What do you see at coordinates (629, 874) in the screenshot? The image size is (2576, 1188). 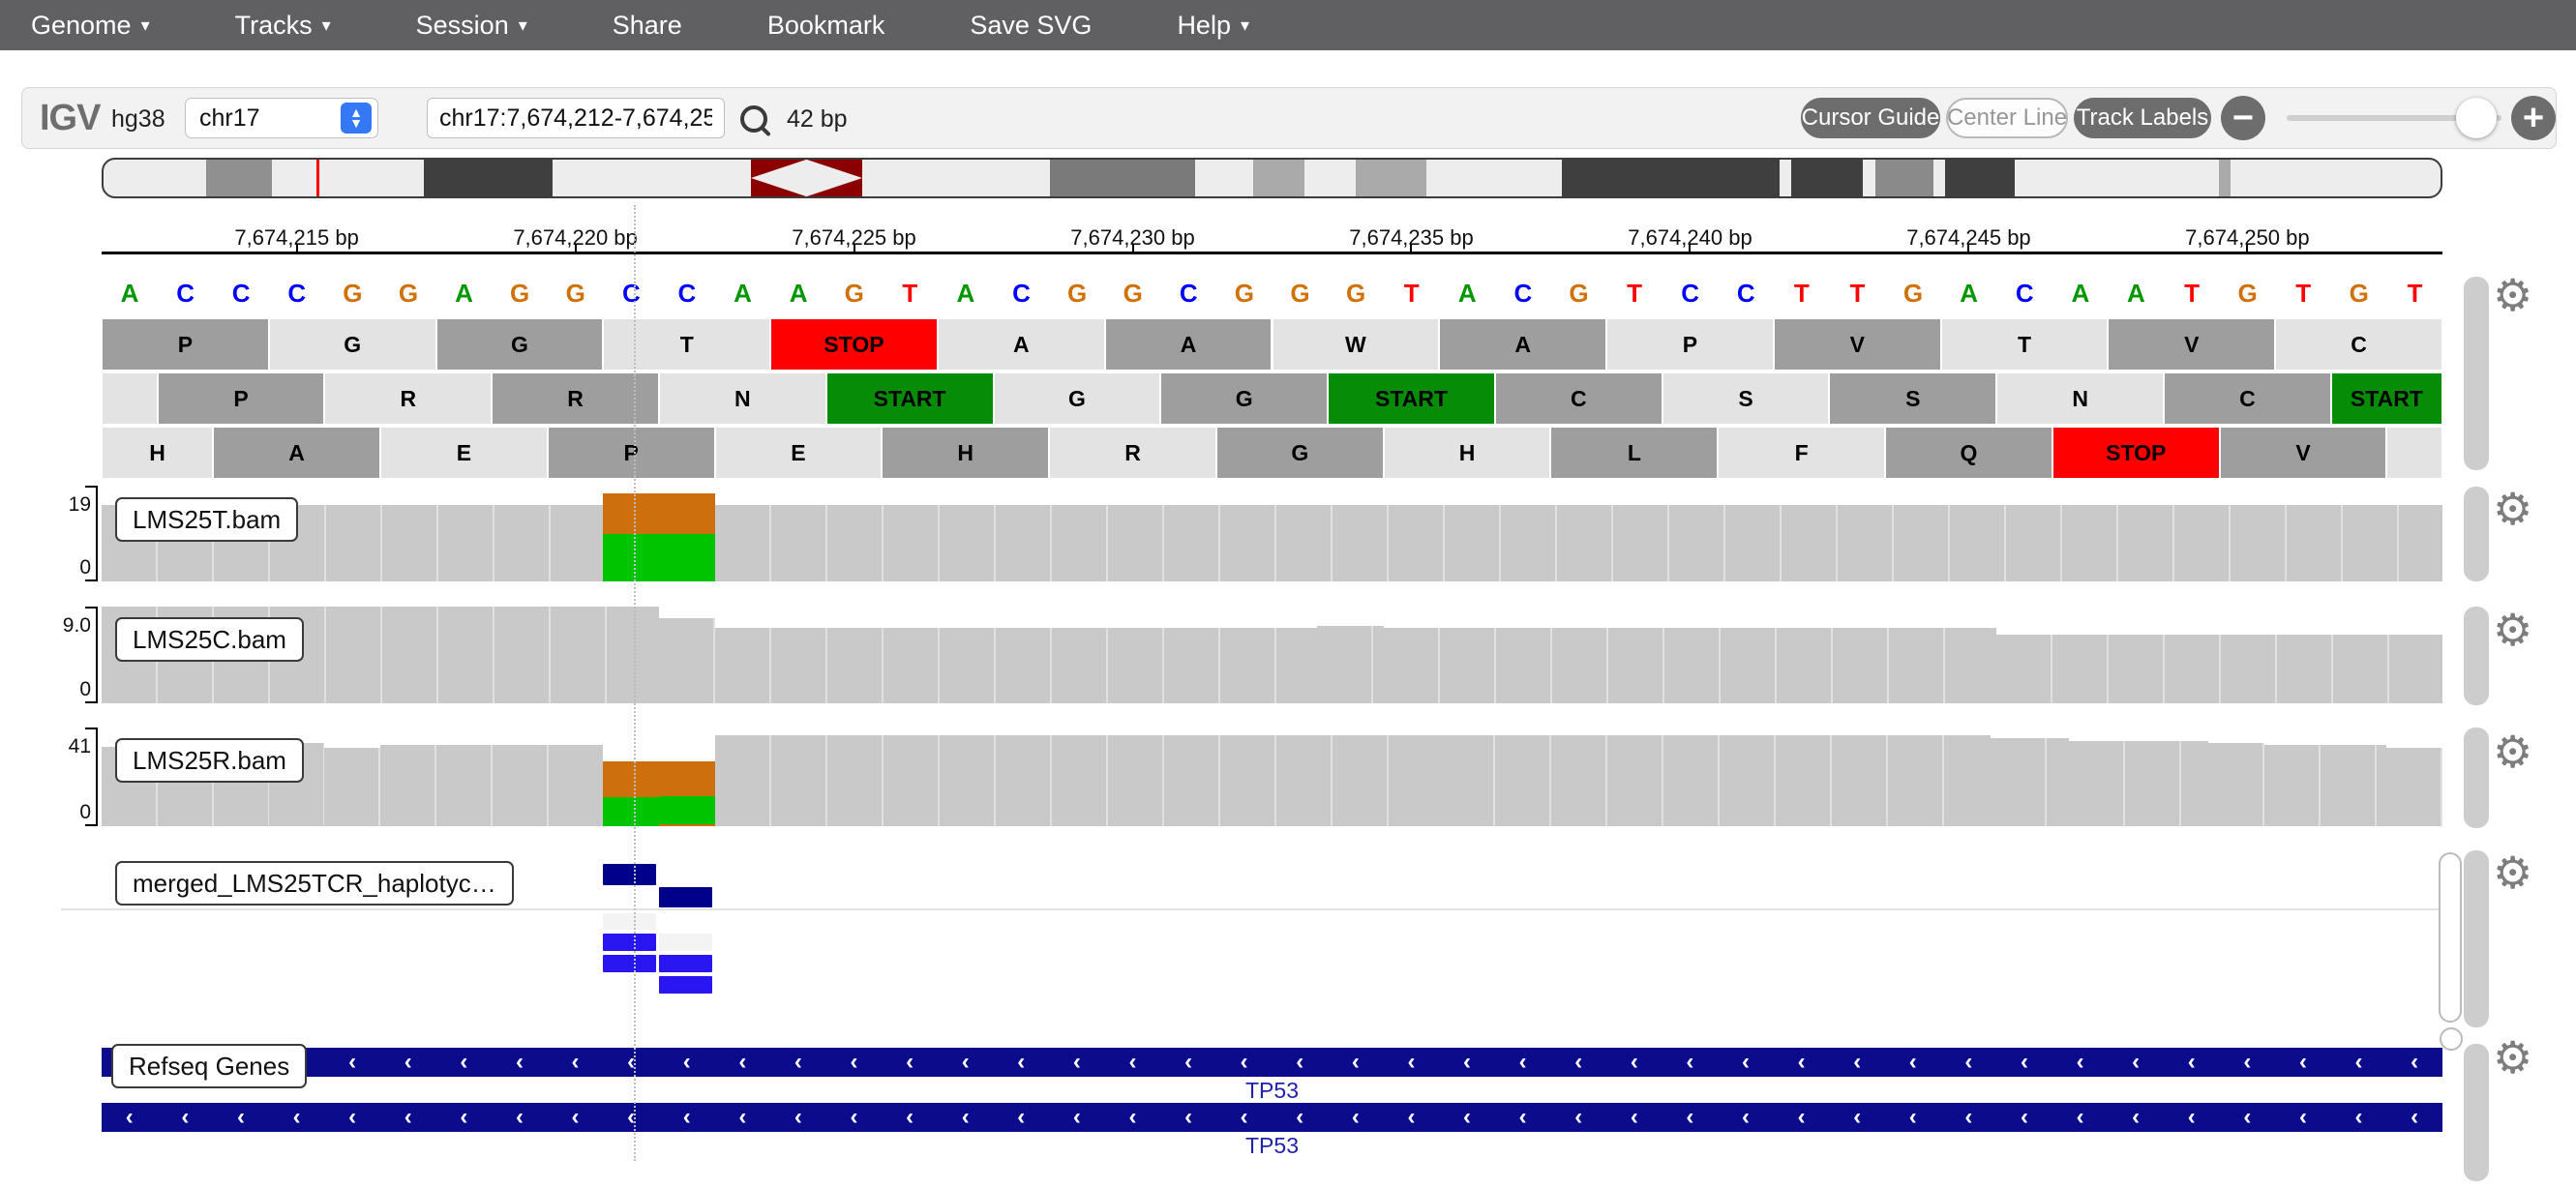 I see `haplotype-bar` at bounding box center [629, 874].